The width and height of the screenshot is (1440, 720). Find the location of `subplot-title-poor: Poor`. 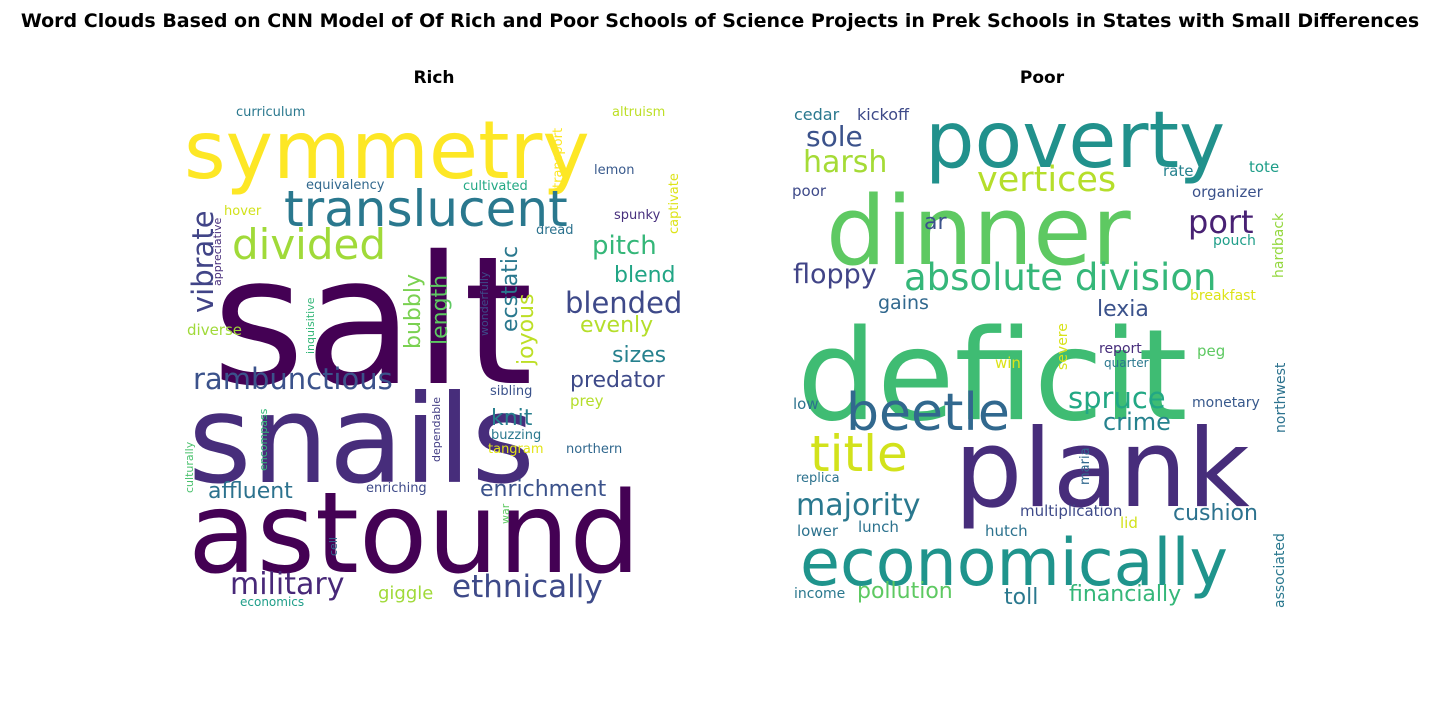

subplot-title-poor: Poor is located at coordinates (1042, 78).